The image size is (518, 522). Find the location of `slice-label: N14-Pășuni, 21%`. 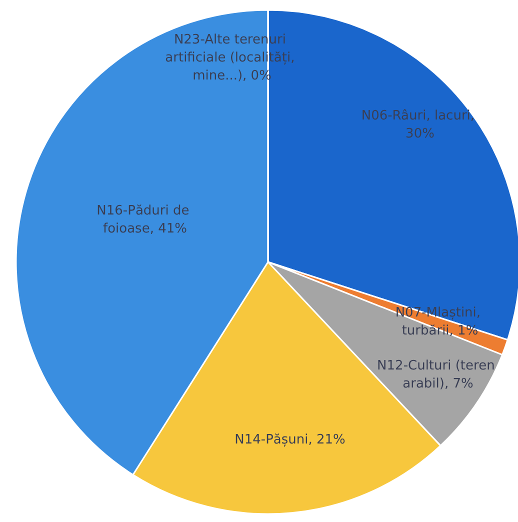

slice-label: N14-Pășuni, 21% is located at coordinates (290, 440).